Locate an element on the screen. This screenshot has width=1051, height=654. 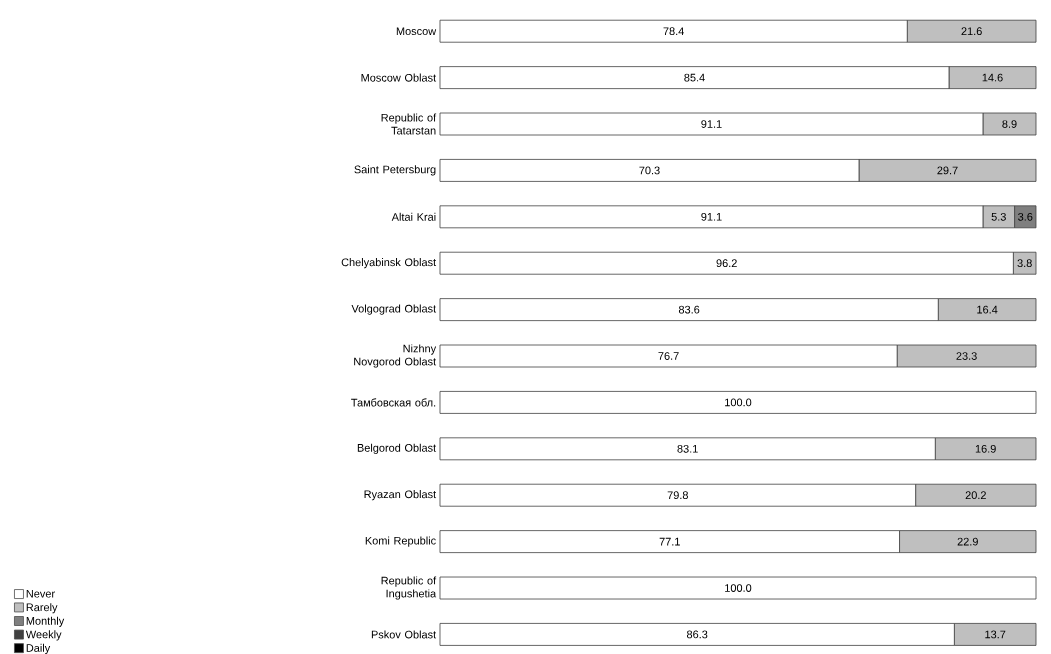
data-label: 79.8 is located at coordinates (677, 495).